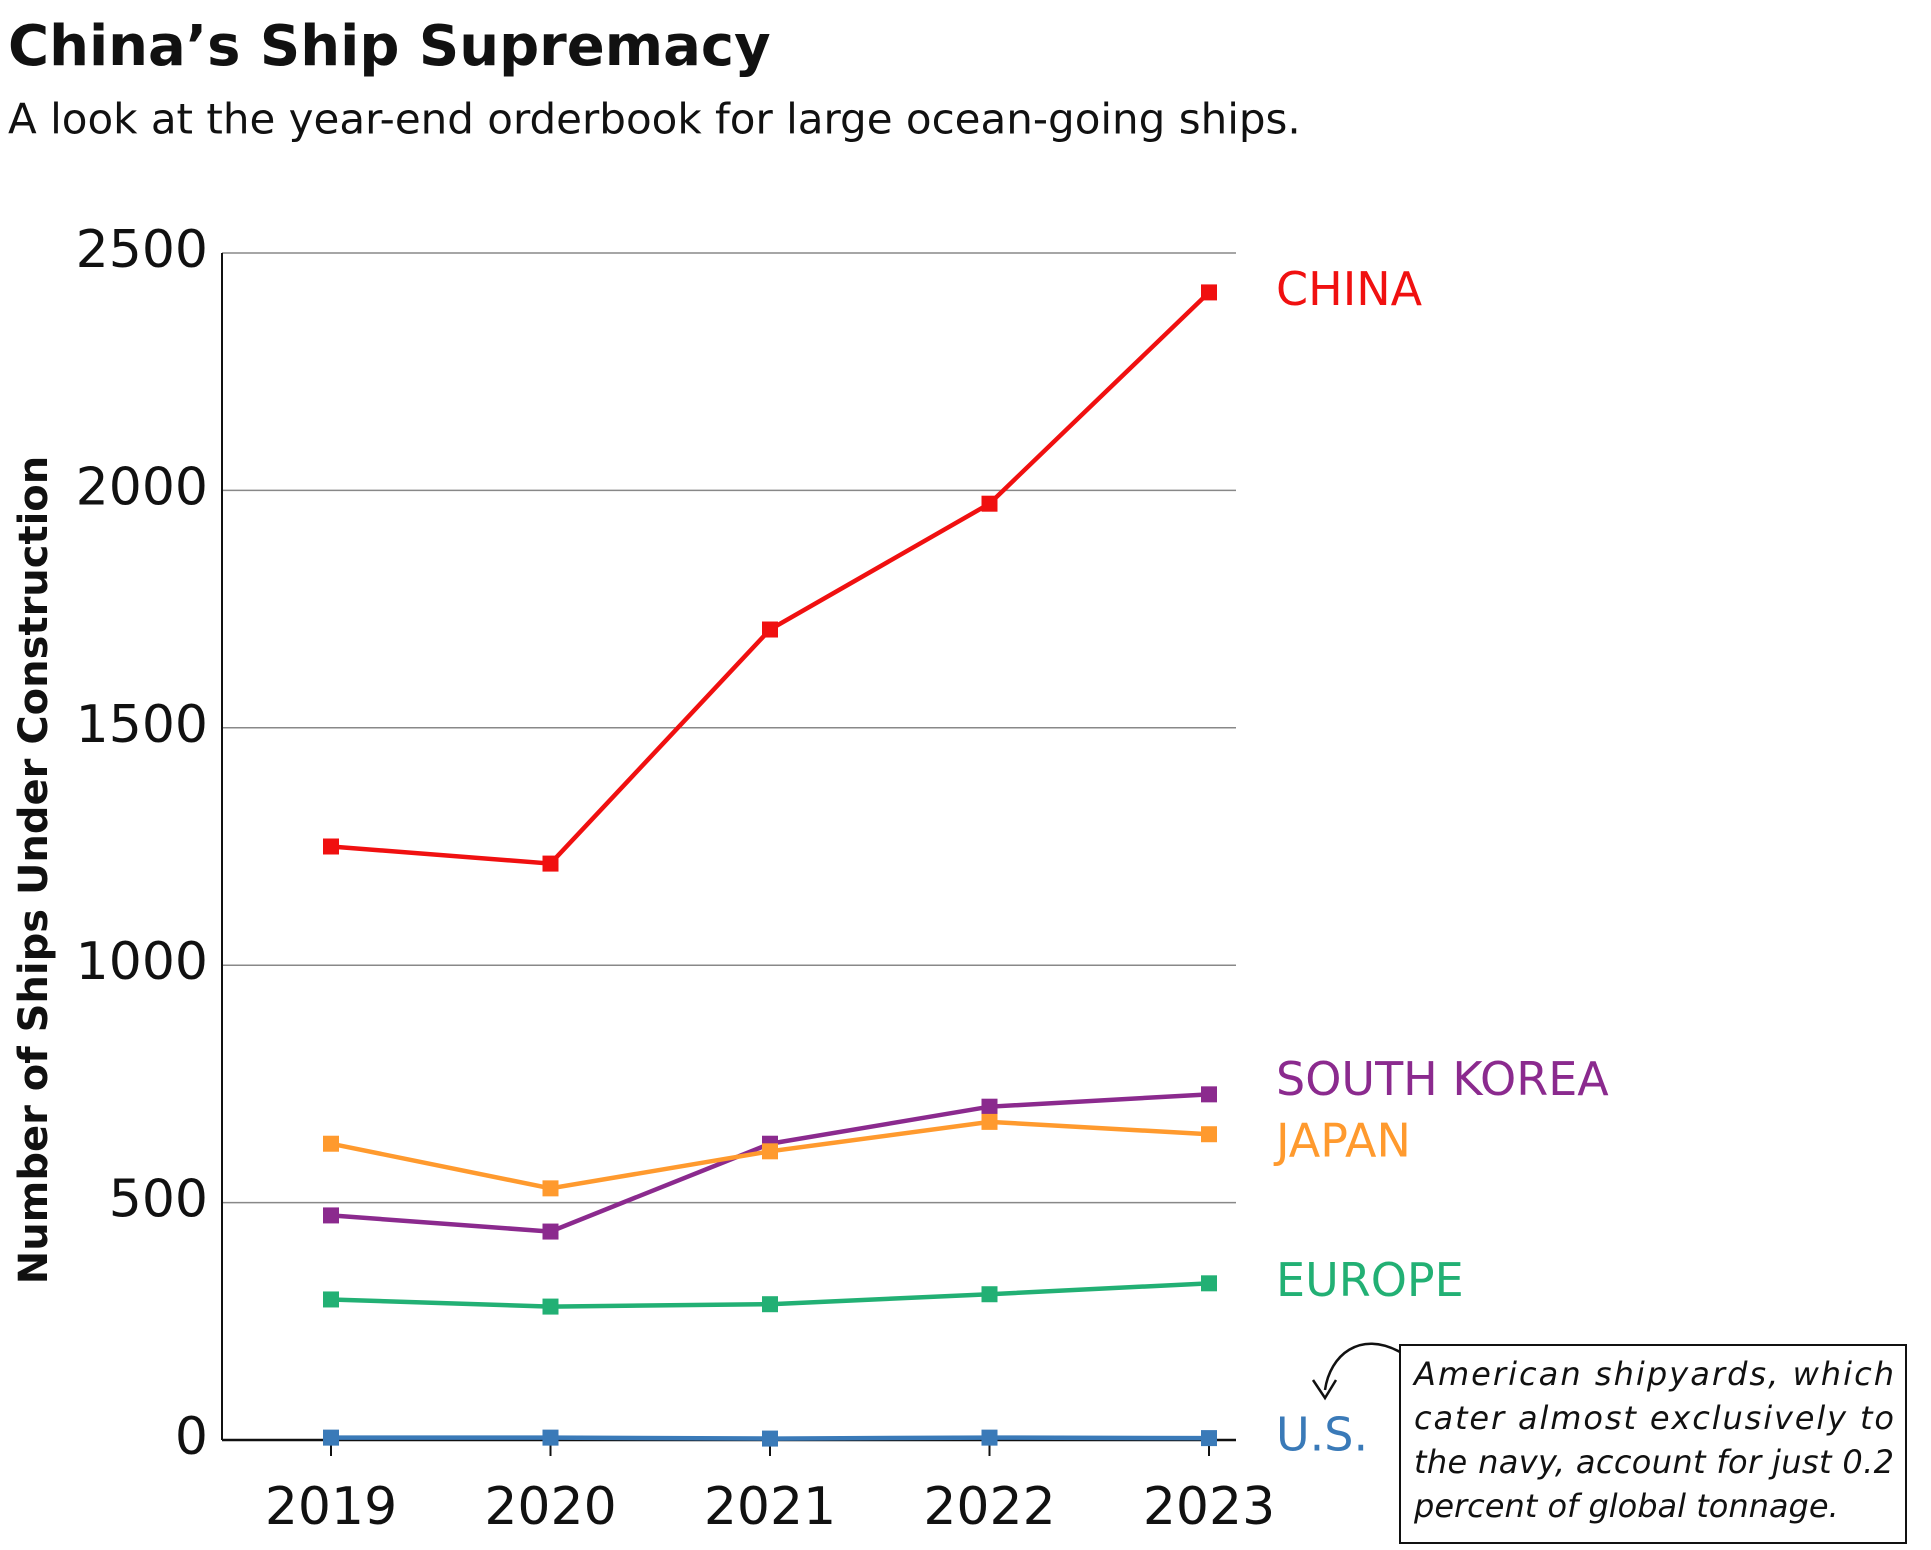 The image size is (1931, 1550). Describe the element at coordinates (1442, 1079) in the screenshot. I see `series-label: SOUTH KOREA` at that location.